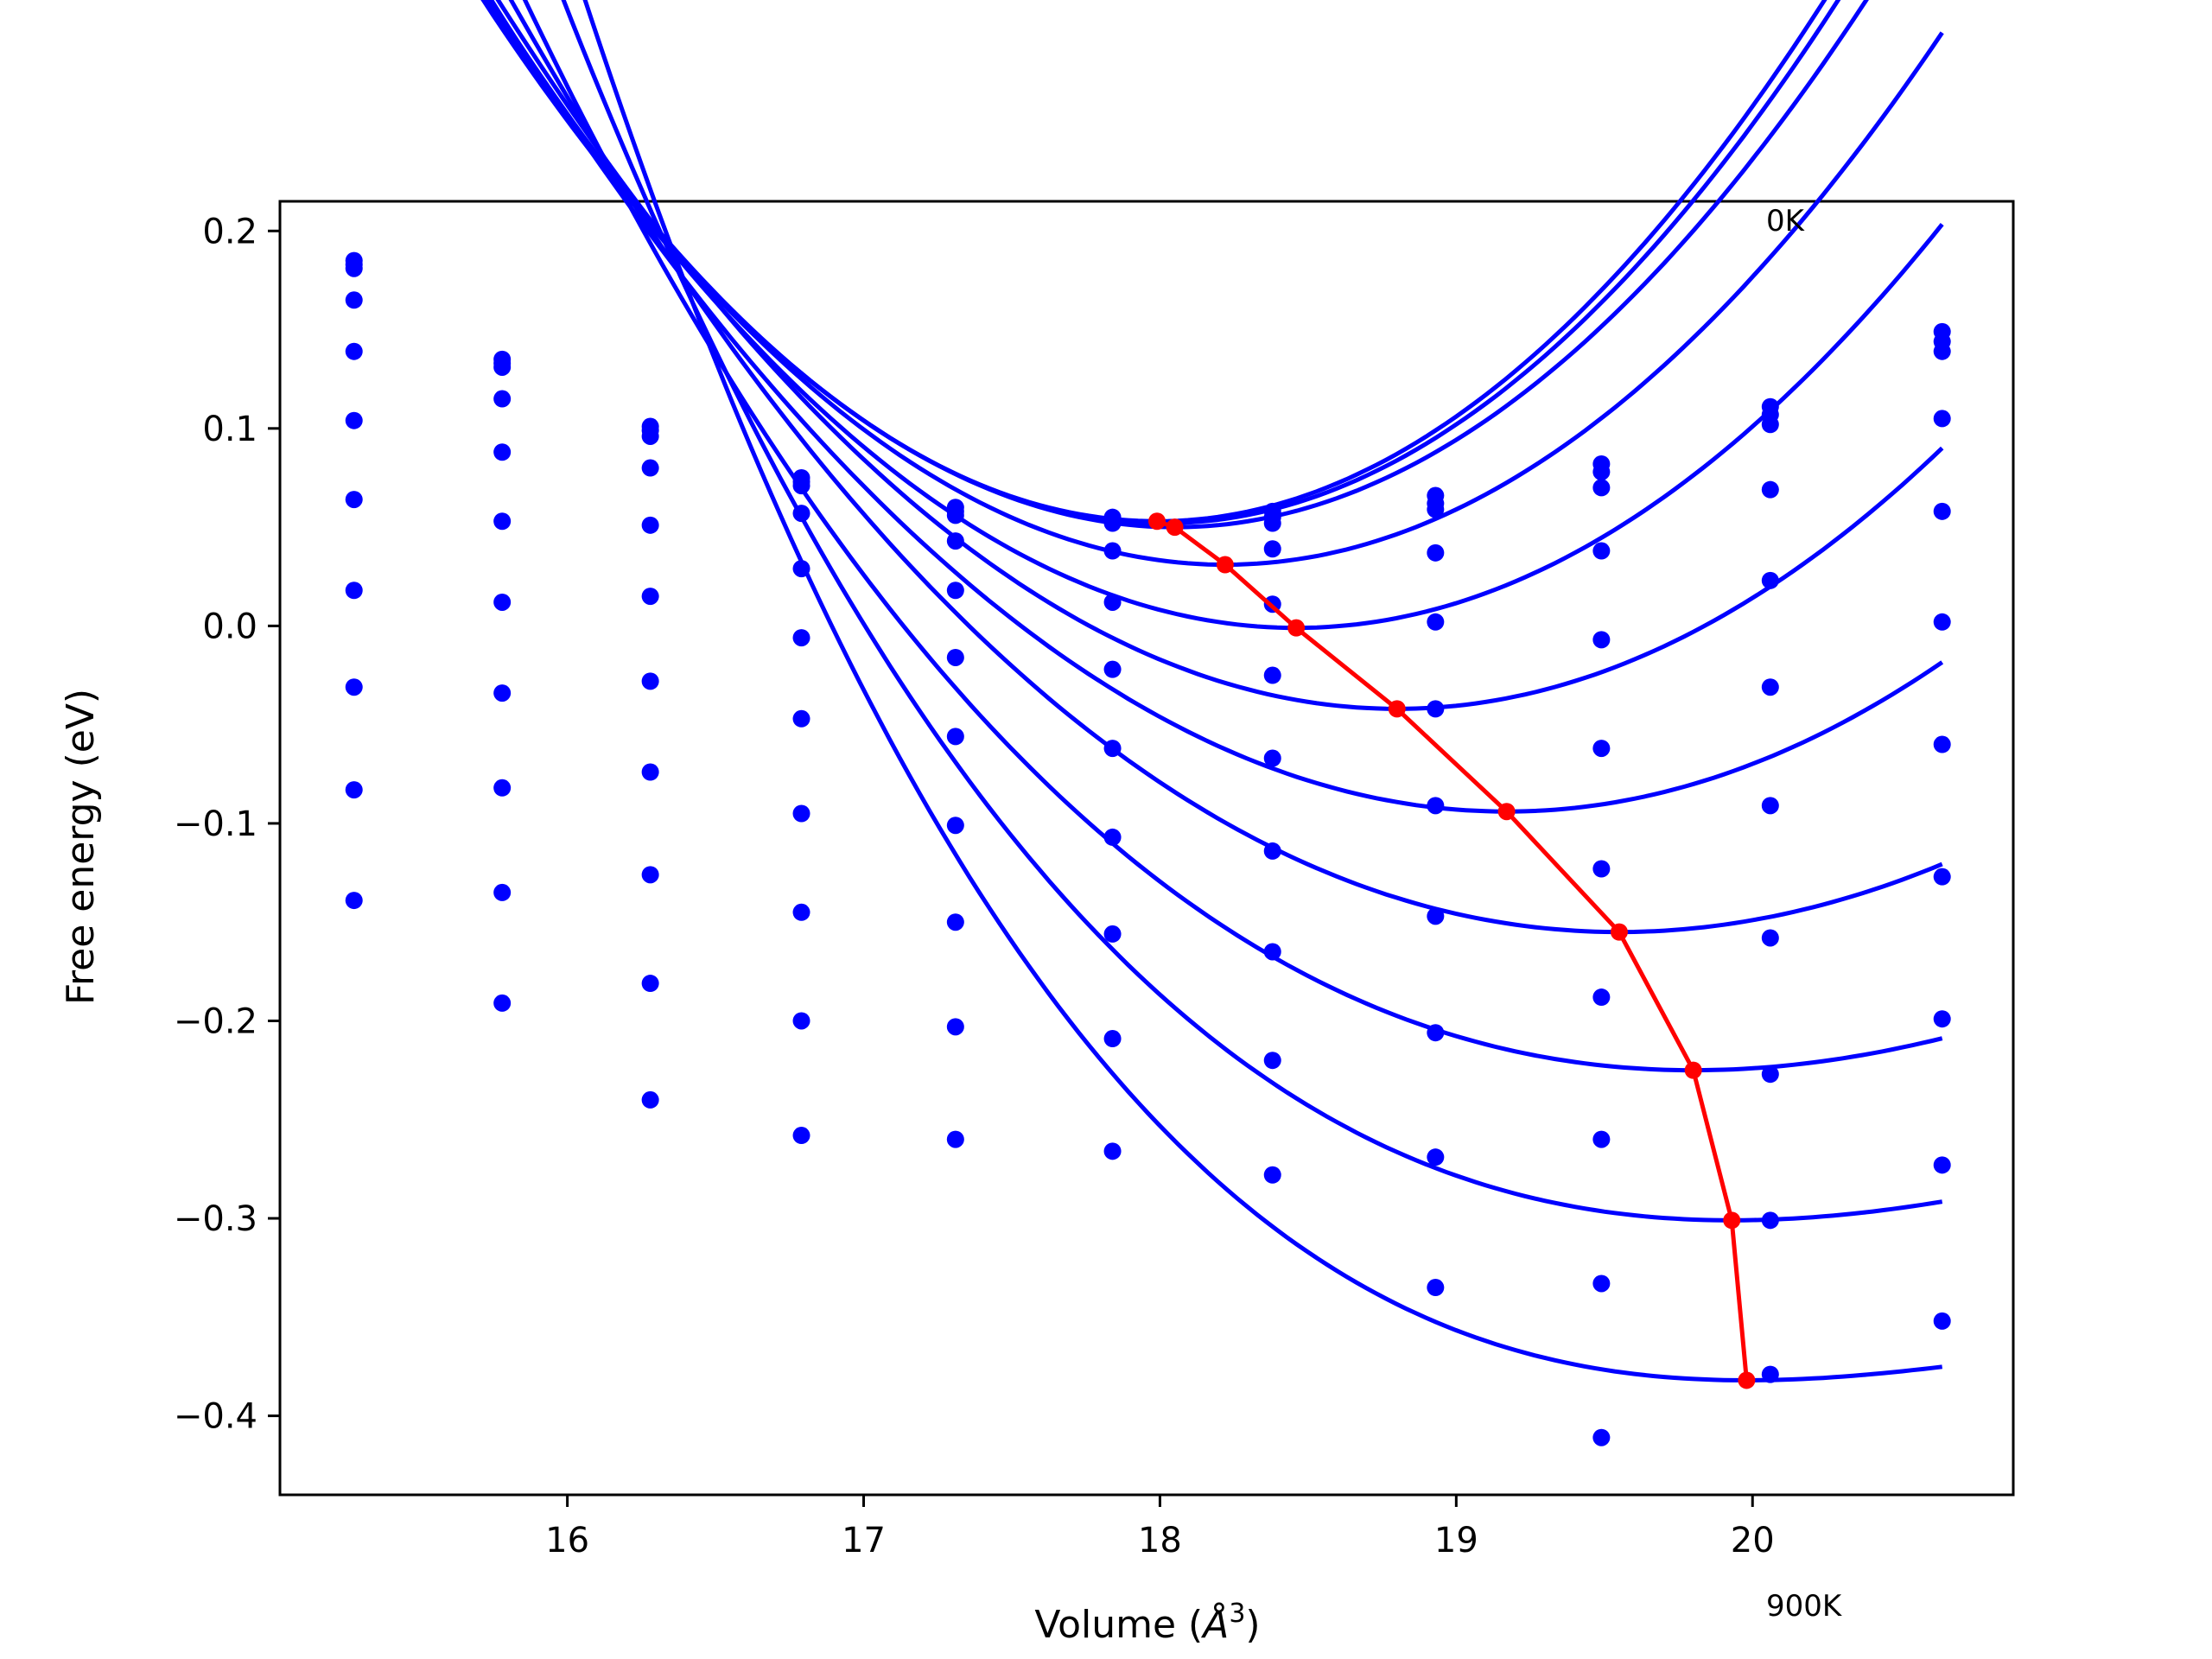 This screenshot has width=2212, height=1659. Describe the element at coordinates (1601, 472) in the screenshot. I see `data-point-100K` at that location.